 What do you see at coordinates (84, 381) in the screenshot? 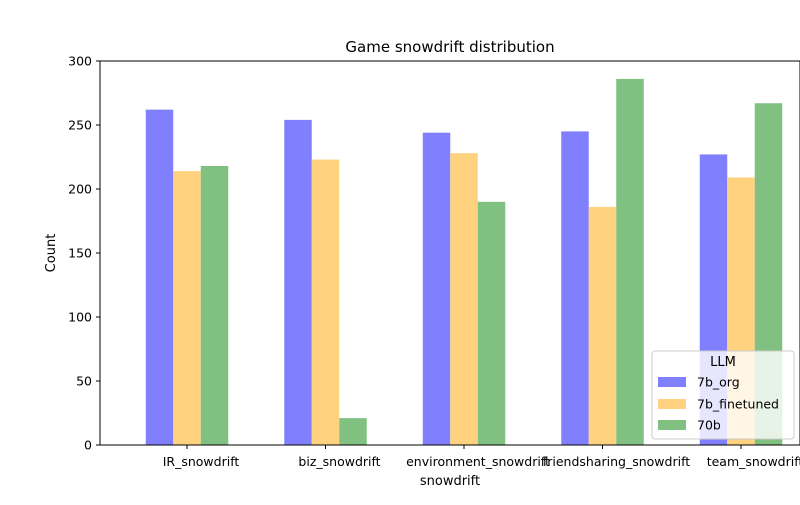
I see `y-tick-label: 50` at bounding box center [84, 381].